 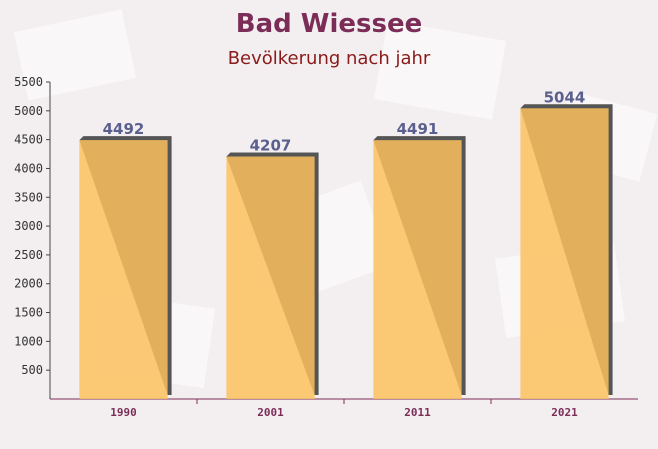 What do you see at coordinates (124, 129) in the screenshot?
I see `value-label: 4492` at bounding box center [124, 129].